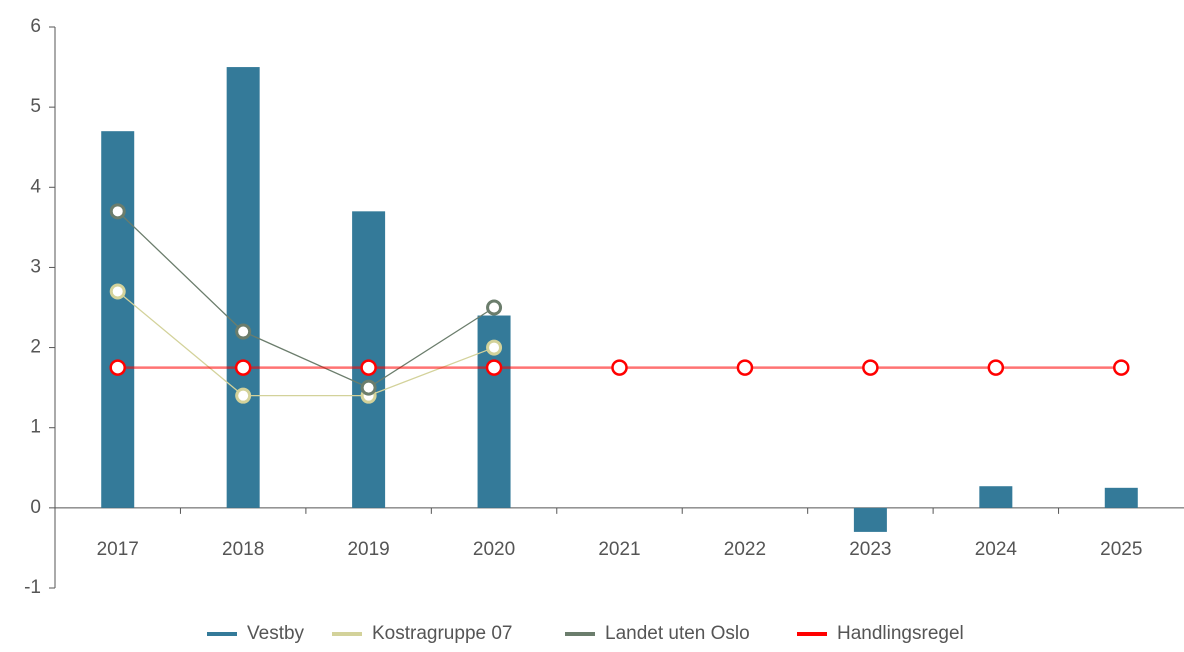 This screenshot has width=1184, height=652. I want to click on x-tick-label: 2024, so click(996, 549).